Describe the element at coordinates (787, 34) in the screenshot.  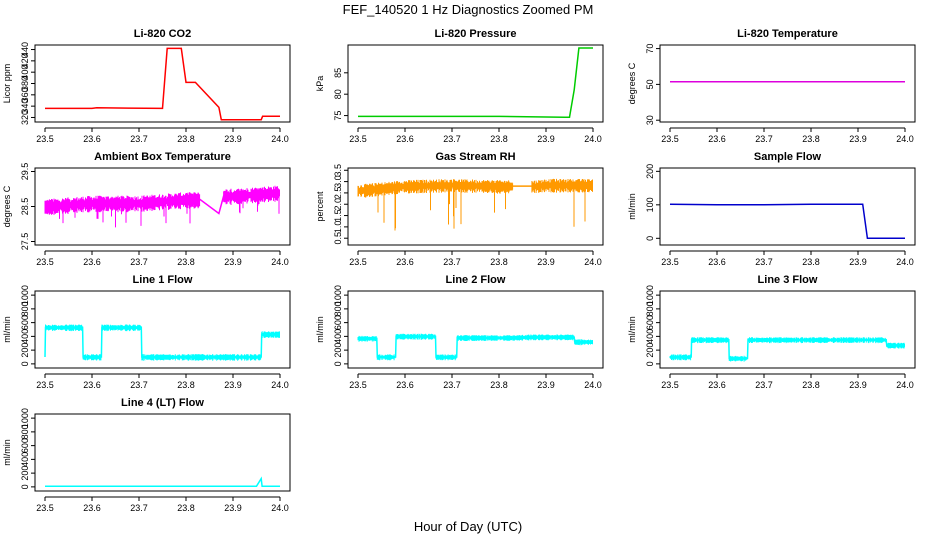
I see `panel-title: Li-820 Temperature` at that location.